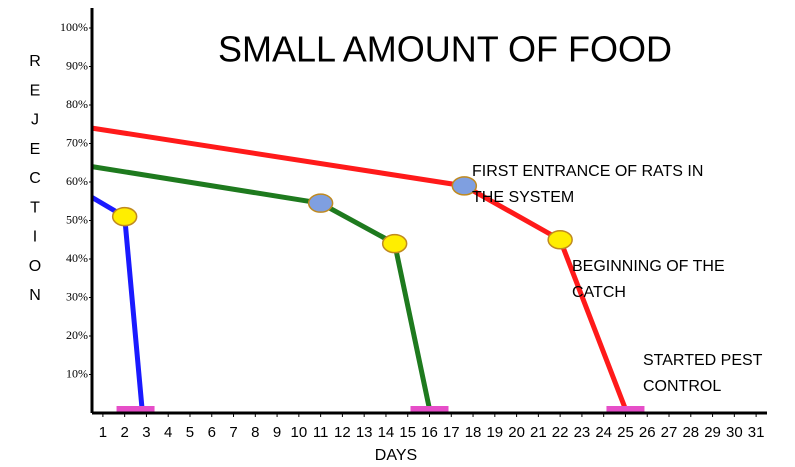  What do you see at coordinates (603, 432) in the screenshot?
I see `x-tick-label: 24` at bounding box center [603, 432].